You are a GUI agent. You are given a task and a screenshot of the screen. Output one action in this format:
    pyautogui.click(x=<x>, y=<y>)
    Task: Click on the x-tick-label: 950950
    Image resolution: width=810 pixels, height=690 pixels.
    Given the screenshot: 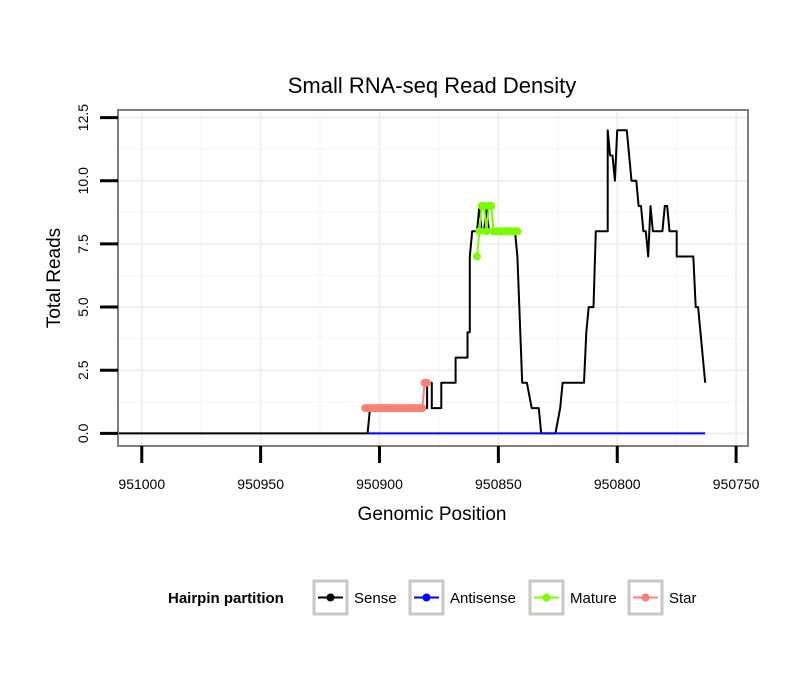 What is the action you would take?
    pyautogui.click(x=260, y=484)
    